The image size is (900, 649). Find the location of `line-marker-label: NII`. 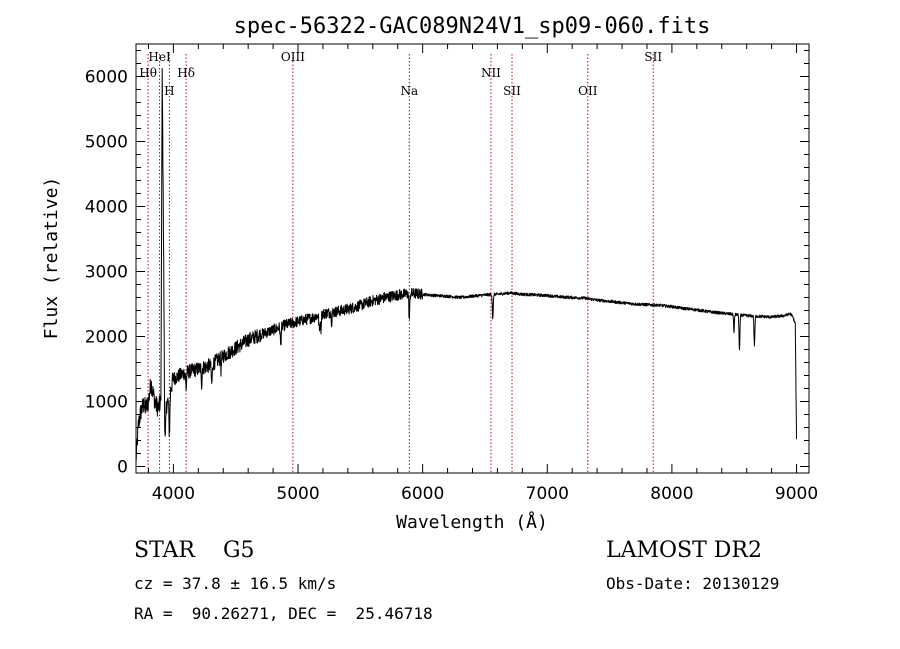

line-marker-label: NII is located at coordinates (491, 73).